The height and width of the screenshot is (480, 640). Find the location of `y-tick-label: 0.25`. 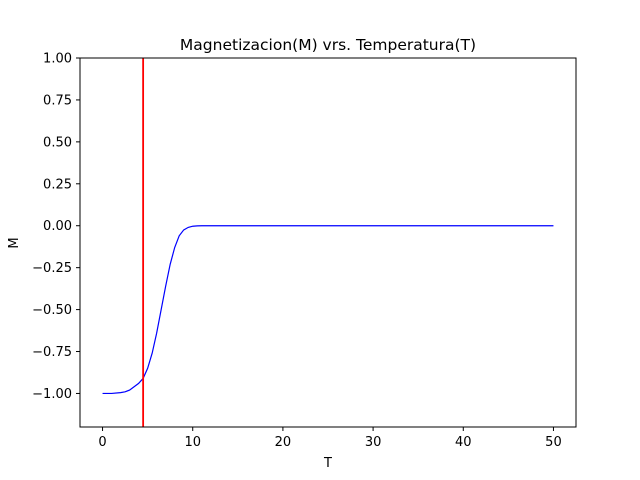

y-tick-label: 0.25 is located at coordinates (57, 184).